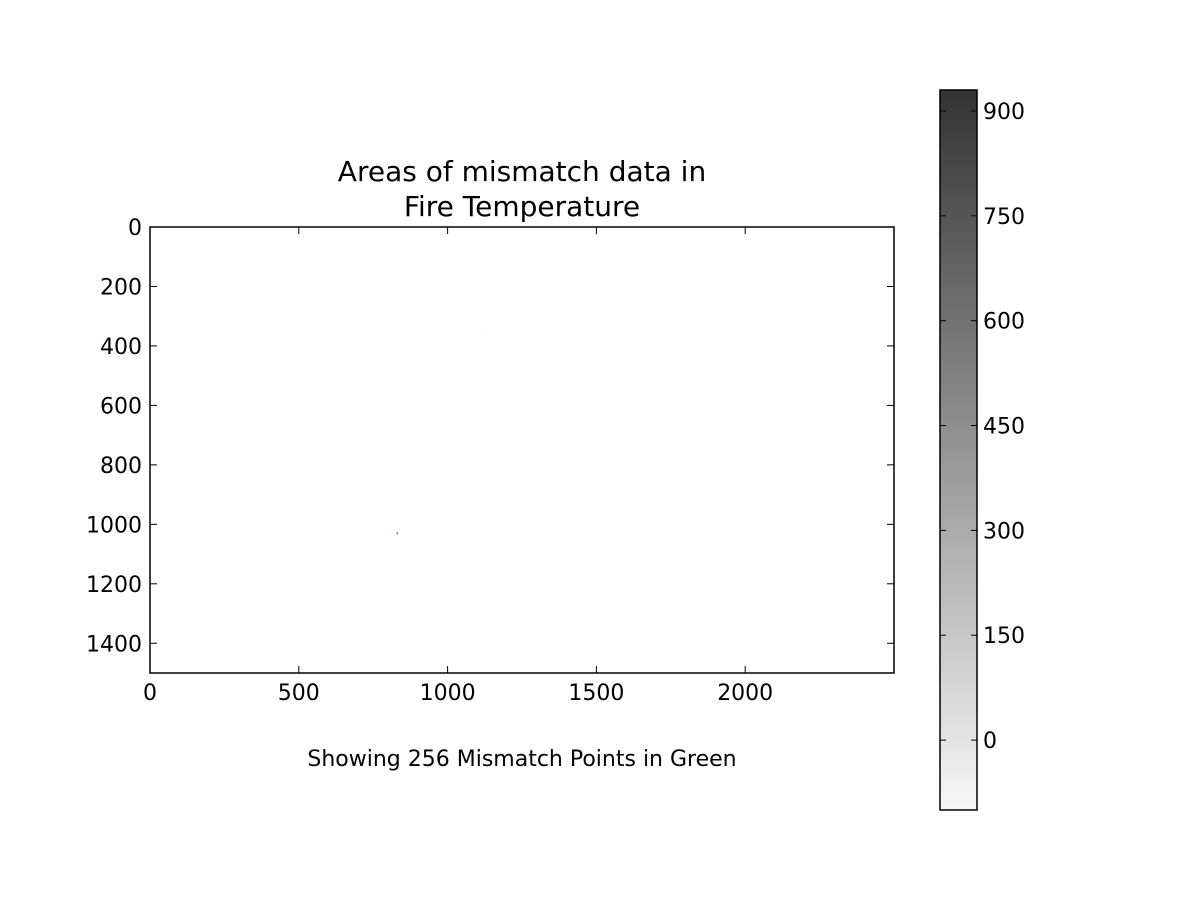  What do you see at coordinates (150, 693) in the screenshot?
I see `x-tick-label: 0` at bounding box center [150, 693].